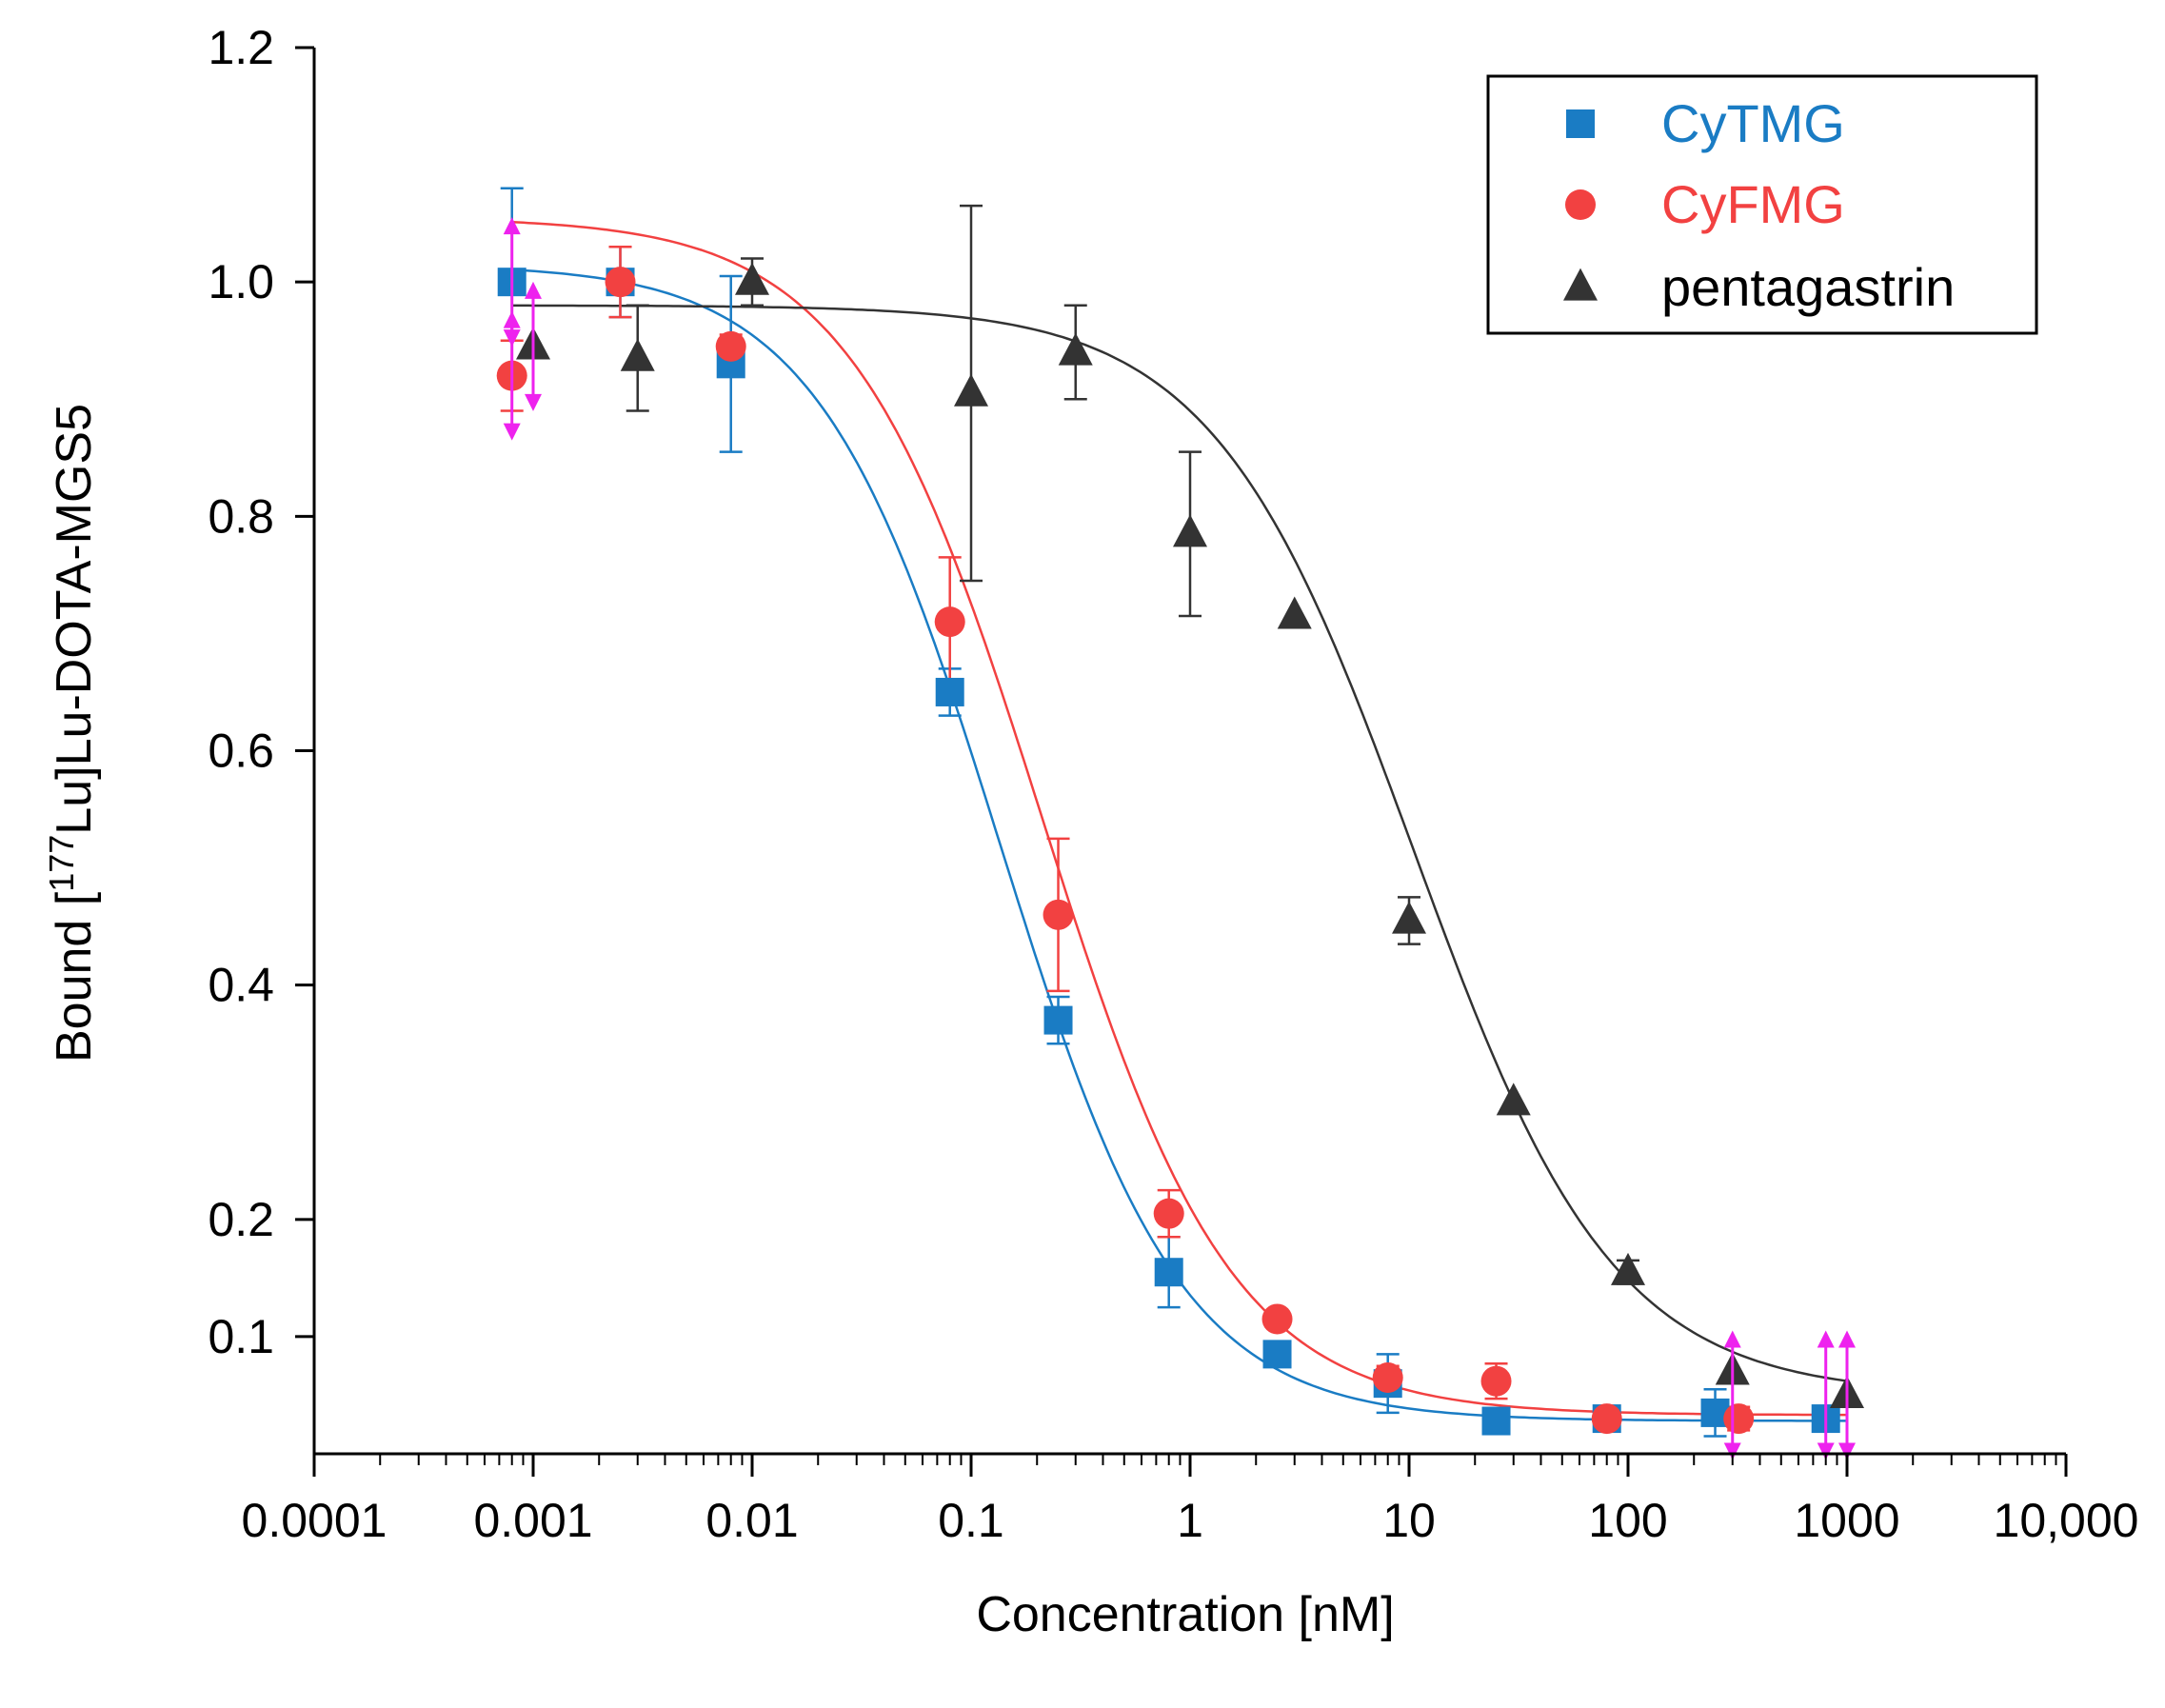 This screenshot has width=2165, height=1708. Describe the element at coordinates (1581, 204) in the screenshot. I see `legend-marker-cyfmg` at that location.